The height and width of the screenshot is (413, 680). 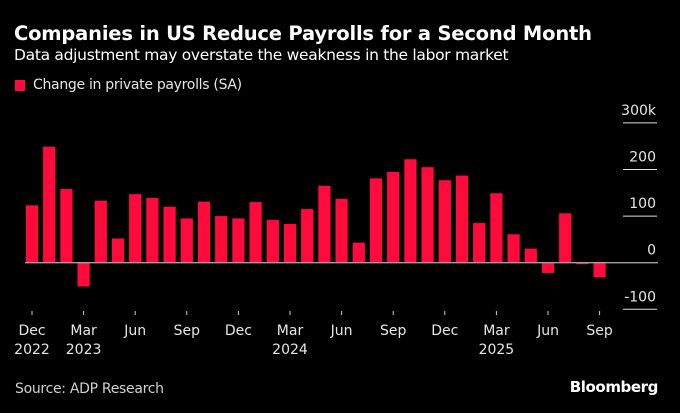 What do you see at coordinates (639, 111) in the screenshot?
I see `y-tick-label: 300k` at bounding box center [639, 111].